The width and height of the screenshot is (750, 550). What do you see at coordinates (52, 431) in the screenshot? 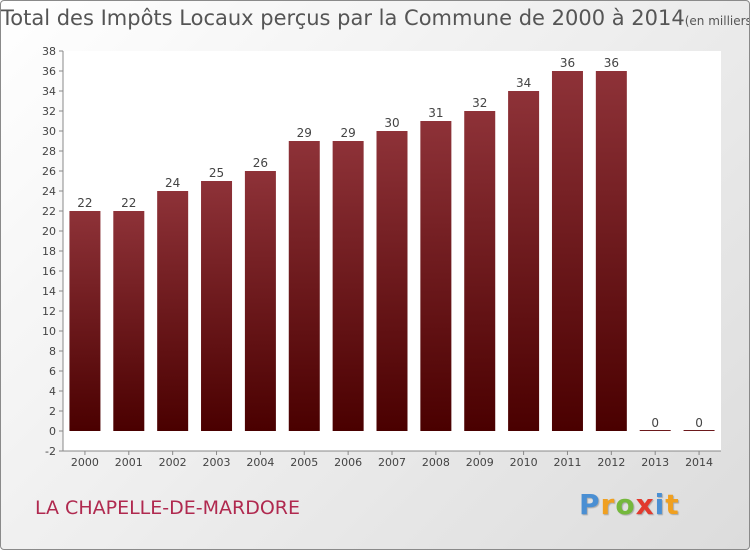
I see `y-tick-label: 0` at bounding box center [52, 431].